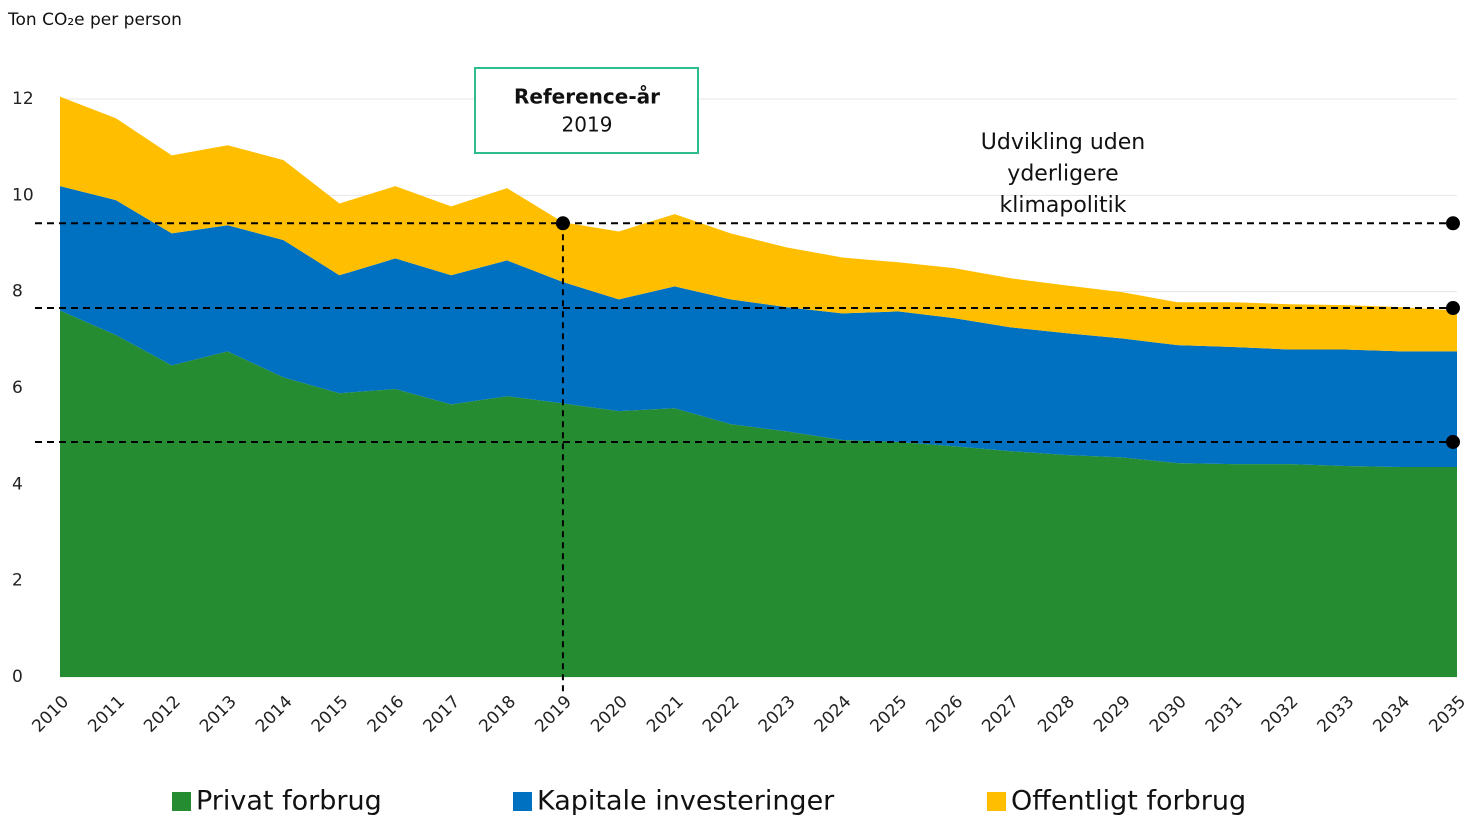 Image resolution: width=1465 pixels, height=819 pixels. What do you see at coordinates (94, 20) in the screenshot?
I see `y-axis-label: Ton CO₂e per person` at bounding box center [94, 20].